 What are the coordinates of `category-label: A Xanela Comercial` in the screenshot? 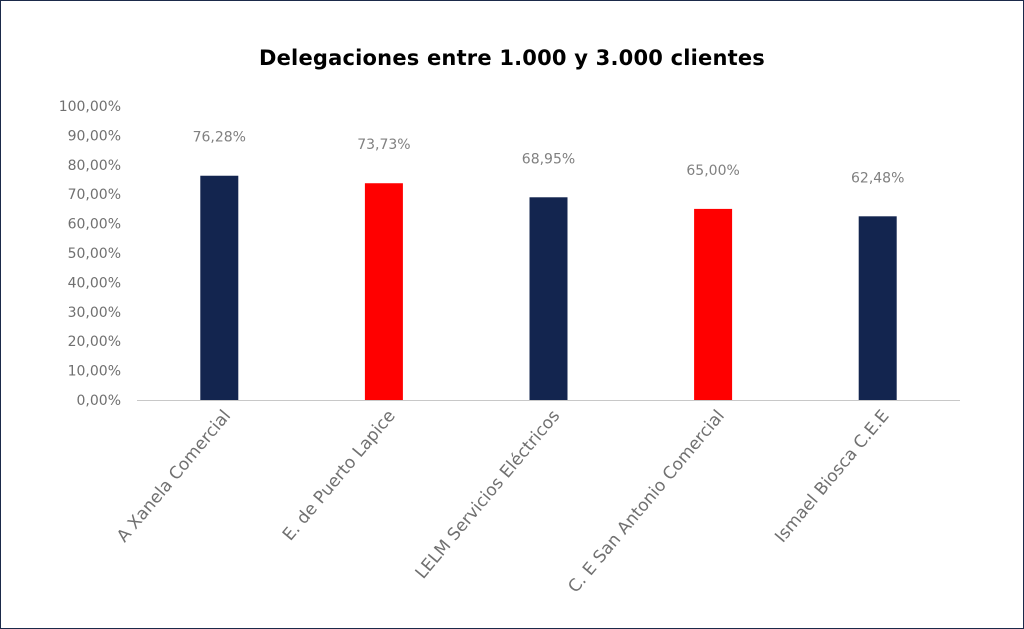 It's located at (174, 476).